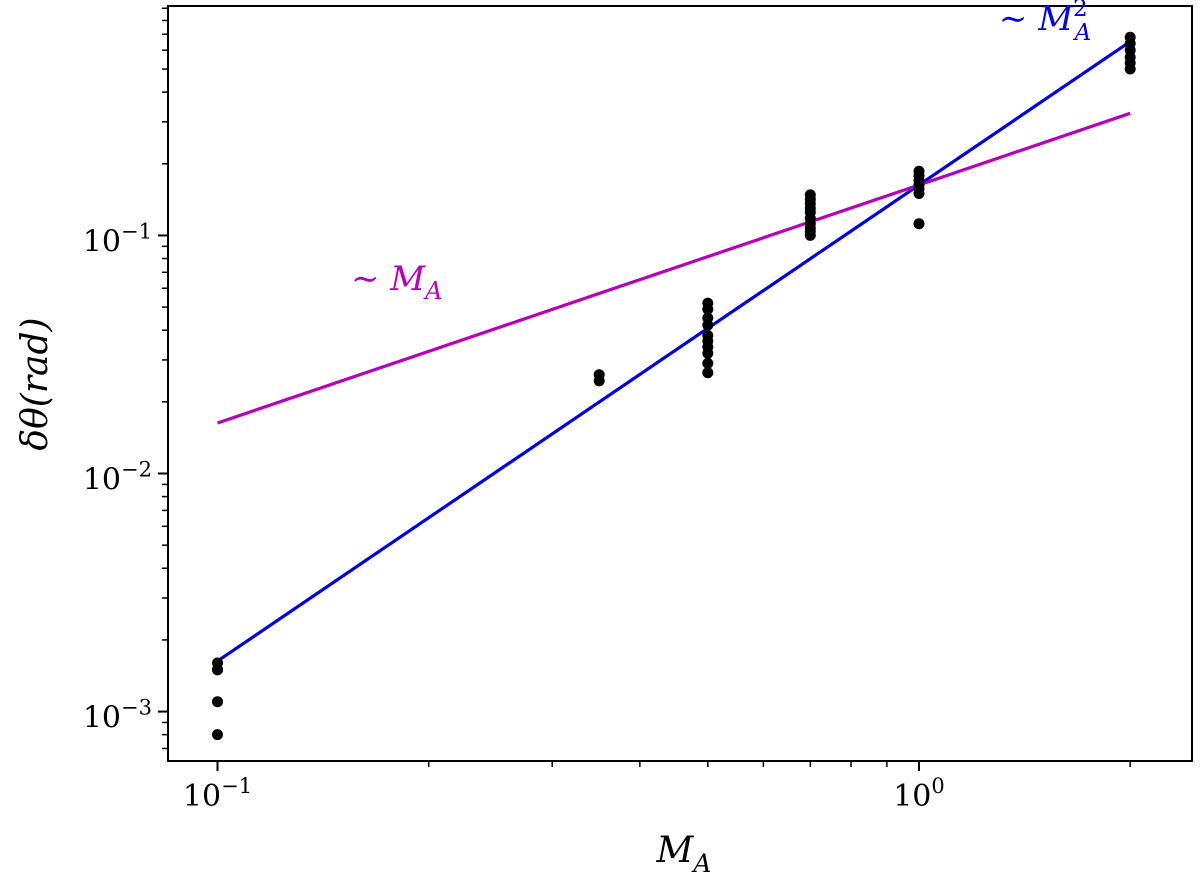  What do you see at coordinates (35, 383) in the screenshot?
I see `y-axis-label: δθ(rad)` at bounding box center [35, 383].